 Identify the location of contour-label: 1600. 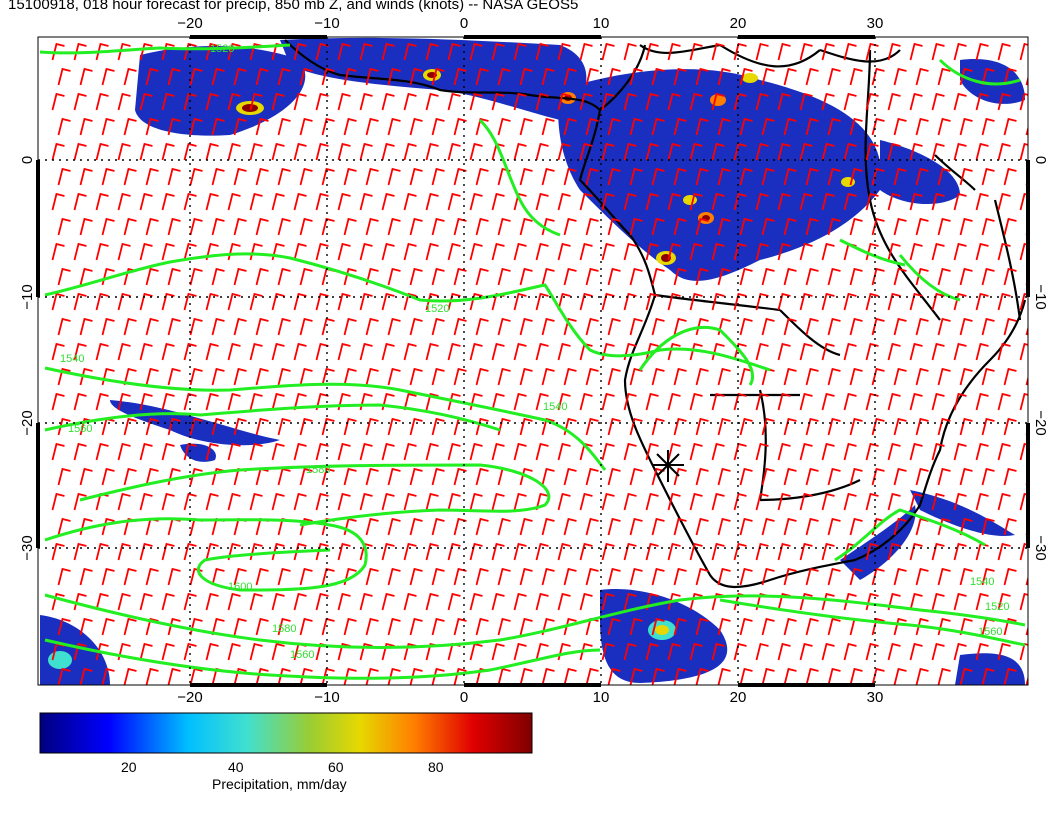
(240, 587).